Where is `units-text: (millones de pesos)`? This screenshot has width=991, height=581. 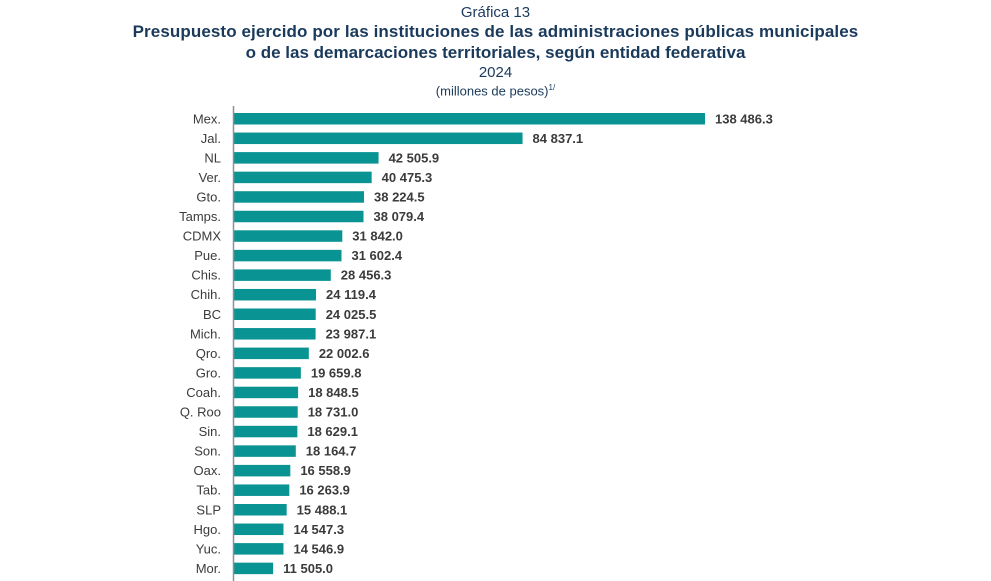 units-text: (millones de pesos) is located at coordinates (492, 91).